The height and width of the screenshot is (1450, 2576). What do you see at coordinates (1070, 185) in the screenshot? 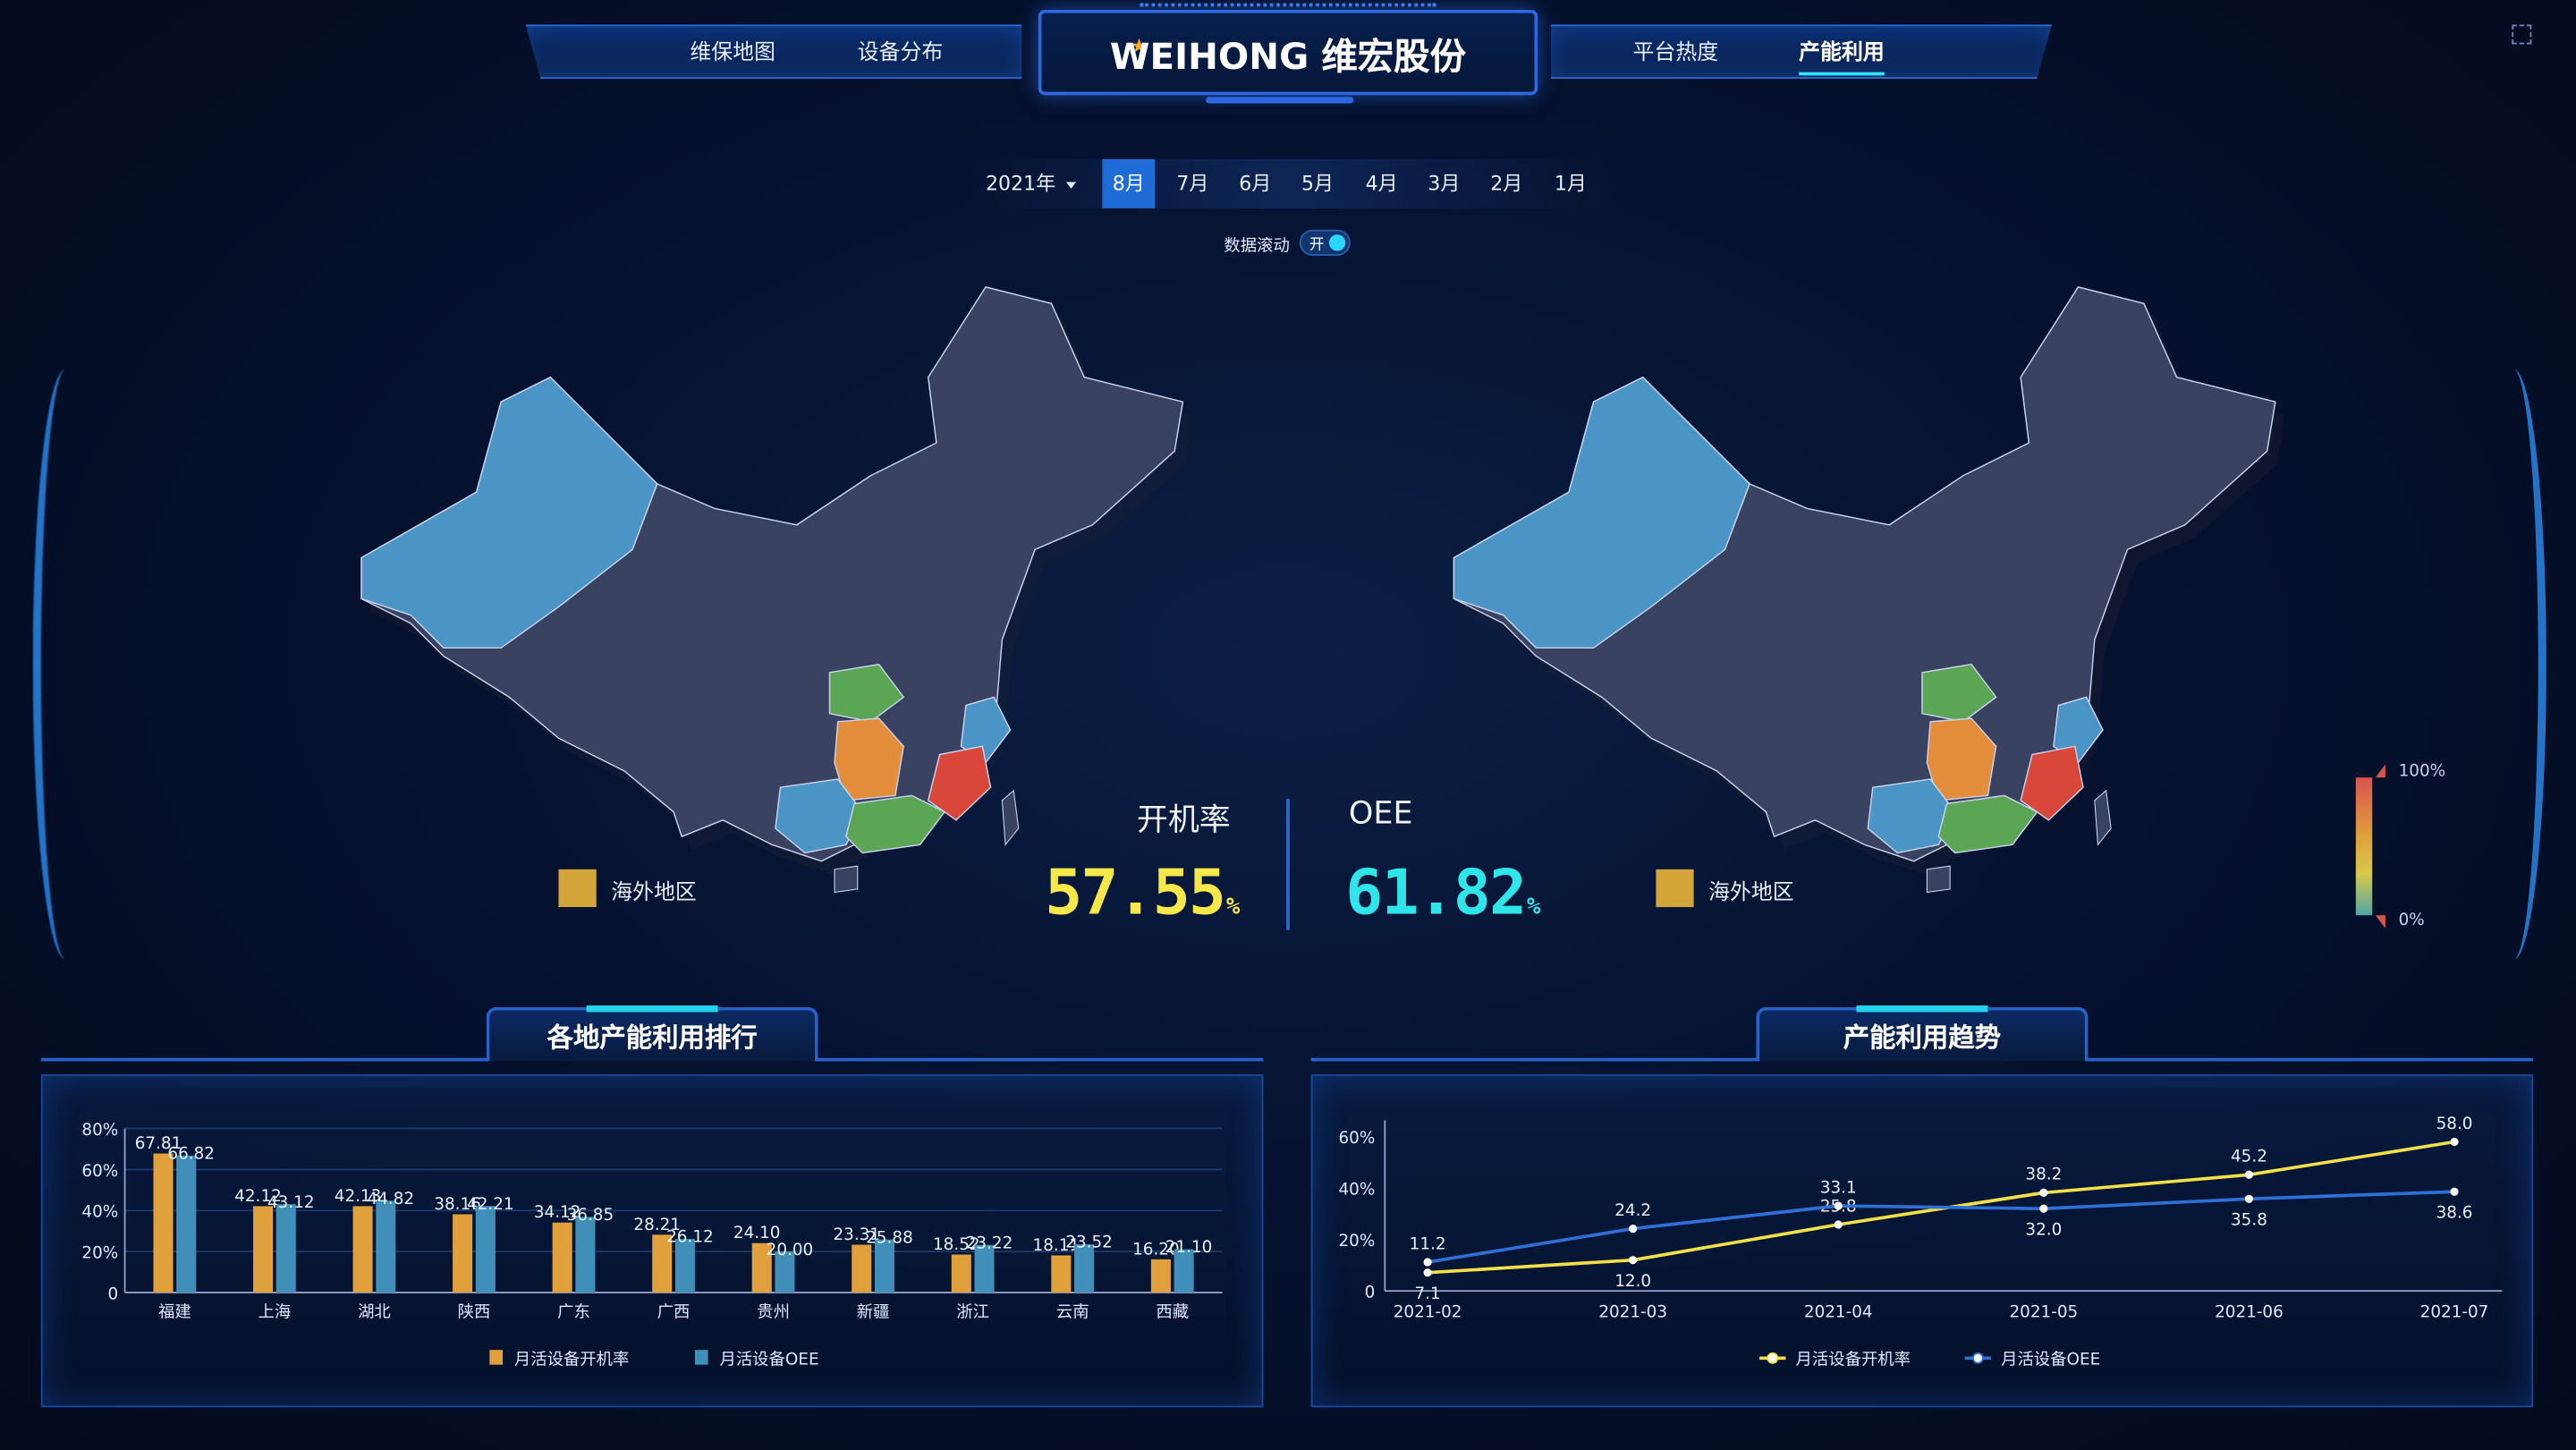
I see `caret-down-icon` at bounding box center [1070, 185].